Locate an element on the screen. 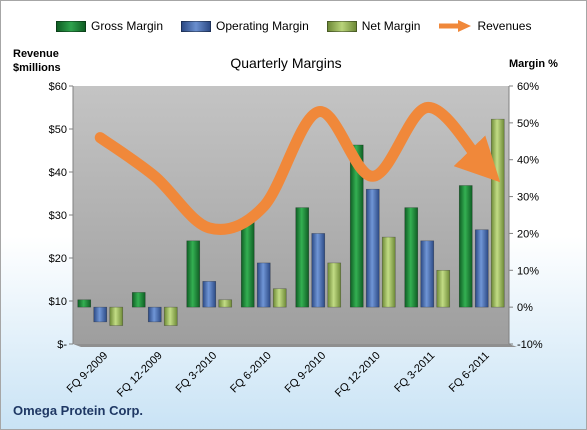  category-label: FQ 9-2010 is located at coordinates (306, 373).